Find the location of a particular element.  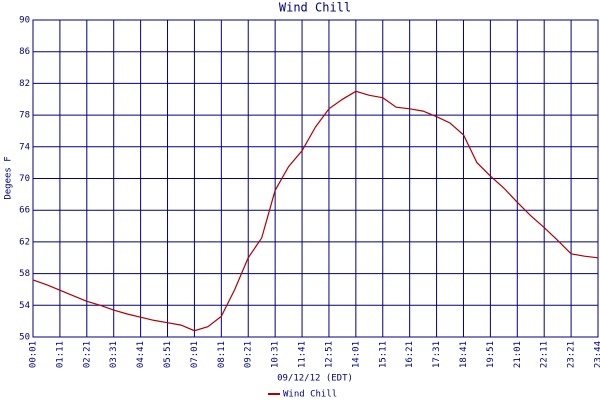

x-tick-label: 07:01 is located at coordinates (195, 354).